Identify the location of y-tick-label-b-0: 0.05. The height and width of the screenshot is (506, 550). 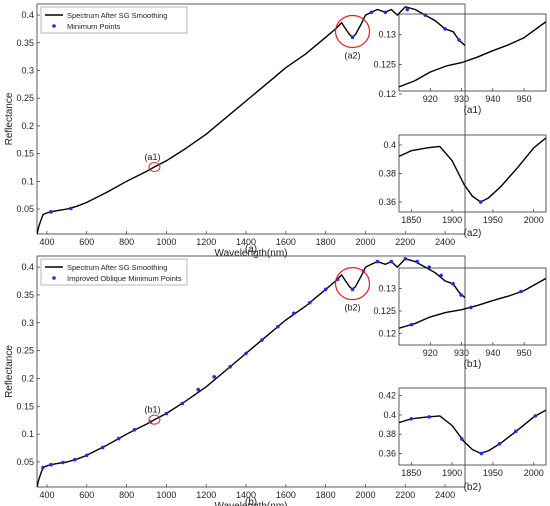
(25, 462).